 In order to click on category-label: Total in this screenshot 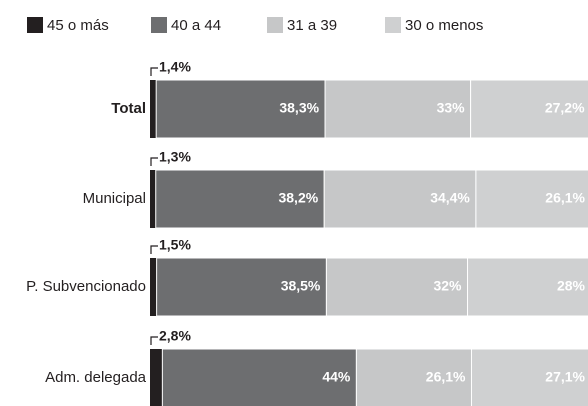, I will do `click(128, 108)`.